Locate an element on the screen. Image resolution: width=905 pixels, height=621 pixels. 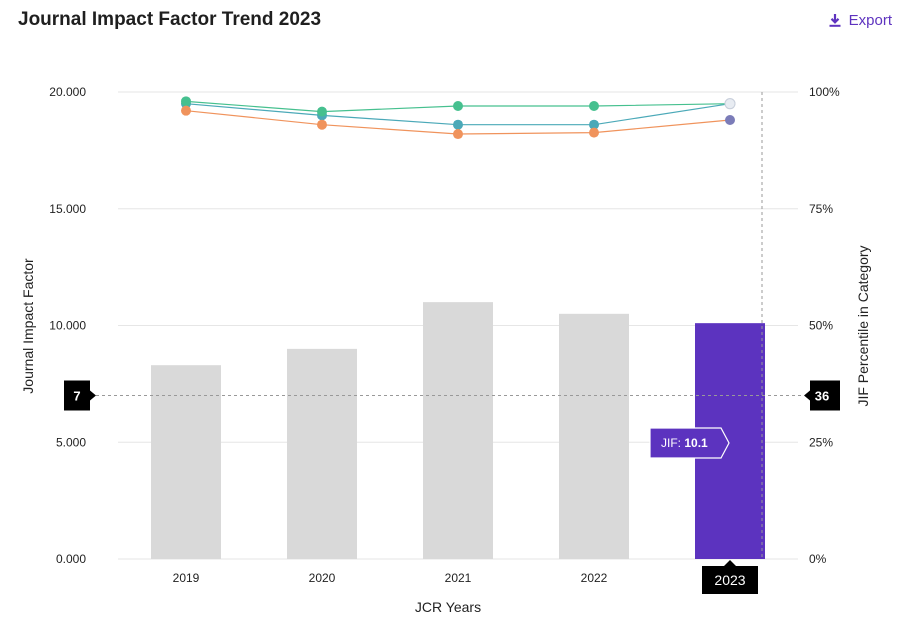
y-axis-title: Journal Impact Factor is located at coordinates (28, 326).